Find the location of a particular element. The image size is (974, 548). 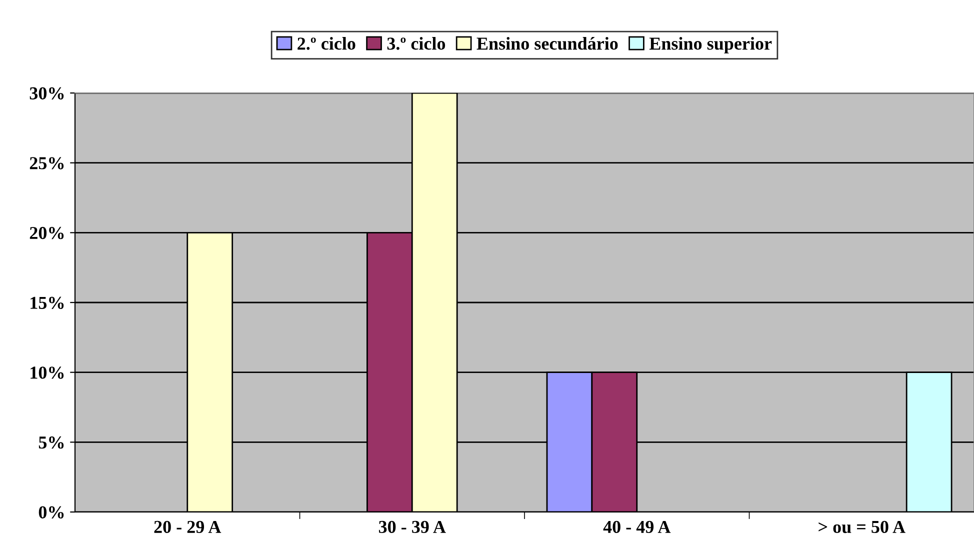

y-tick-label: 20% is located at coordinates (47, 233).